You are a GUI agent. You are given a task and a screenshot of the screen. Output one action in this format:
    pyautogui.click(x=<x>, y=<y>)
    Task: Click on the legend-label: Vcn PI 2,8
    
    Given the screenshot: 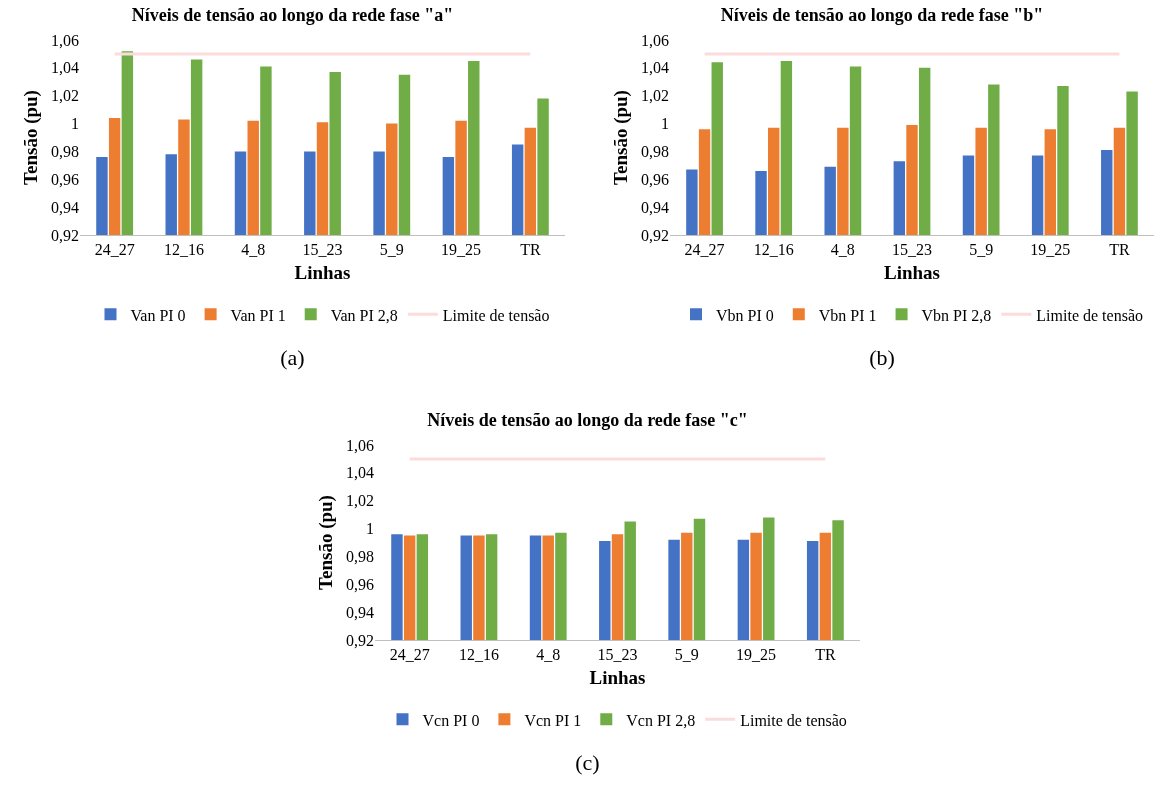 What is the action you would take?
    pyautogui.click(x=661, y=720)
    